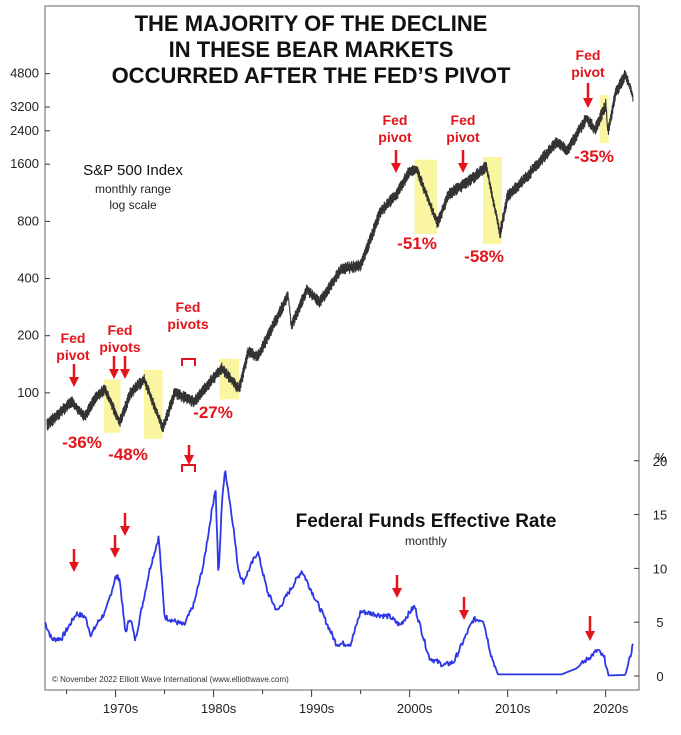  What do you see at coordinates (188, 468) in the screenshot?
I see `ff-bracket-1980` at bounding box center [188, 468].